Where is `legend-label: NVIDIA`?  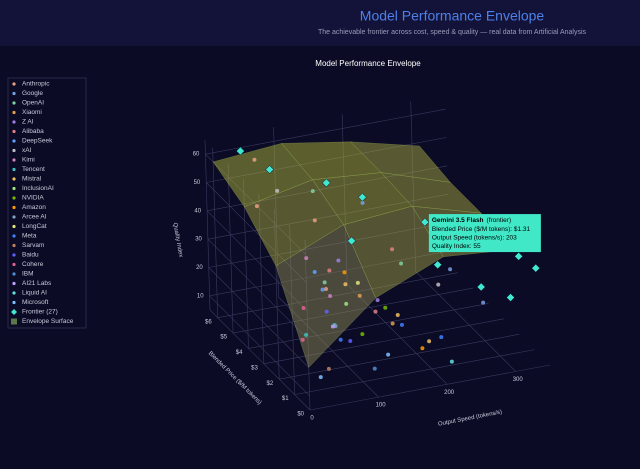
legend-label: NVIDIA is located at coordinates (33, 198).